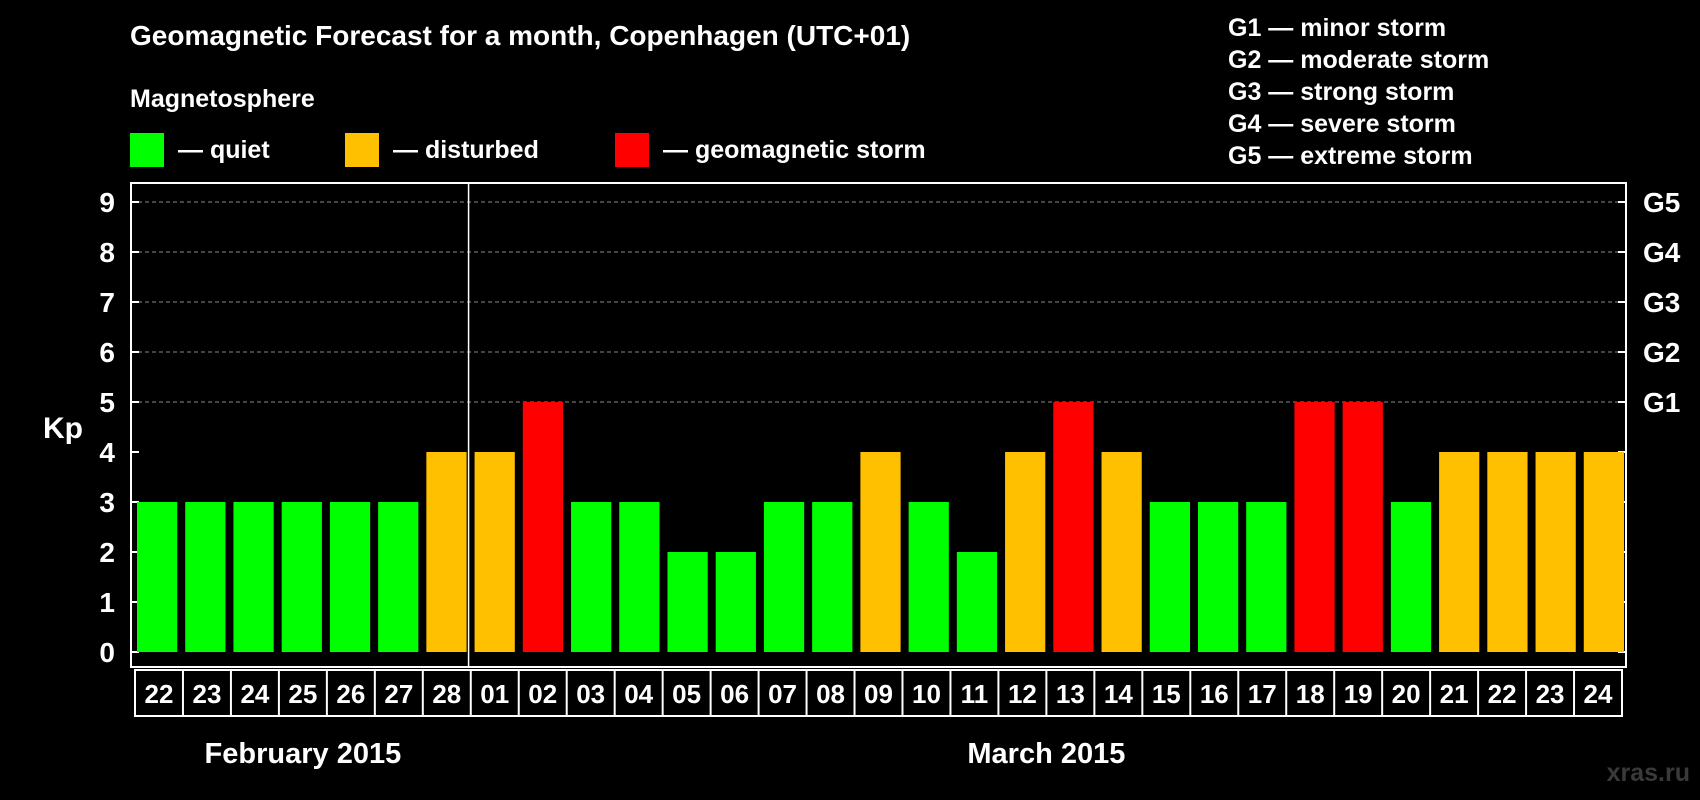 The width and height of the screenshot is (1700, 800). What do you see at coordinates (107, 252) in the screenshot?
I see `y-tick-label: 8` at bounding box center [107, 252].